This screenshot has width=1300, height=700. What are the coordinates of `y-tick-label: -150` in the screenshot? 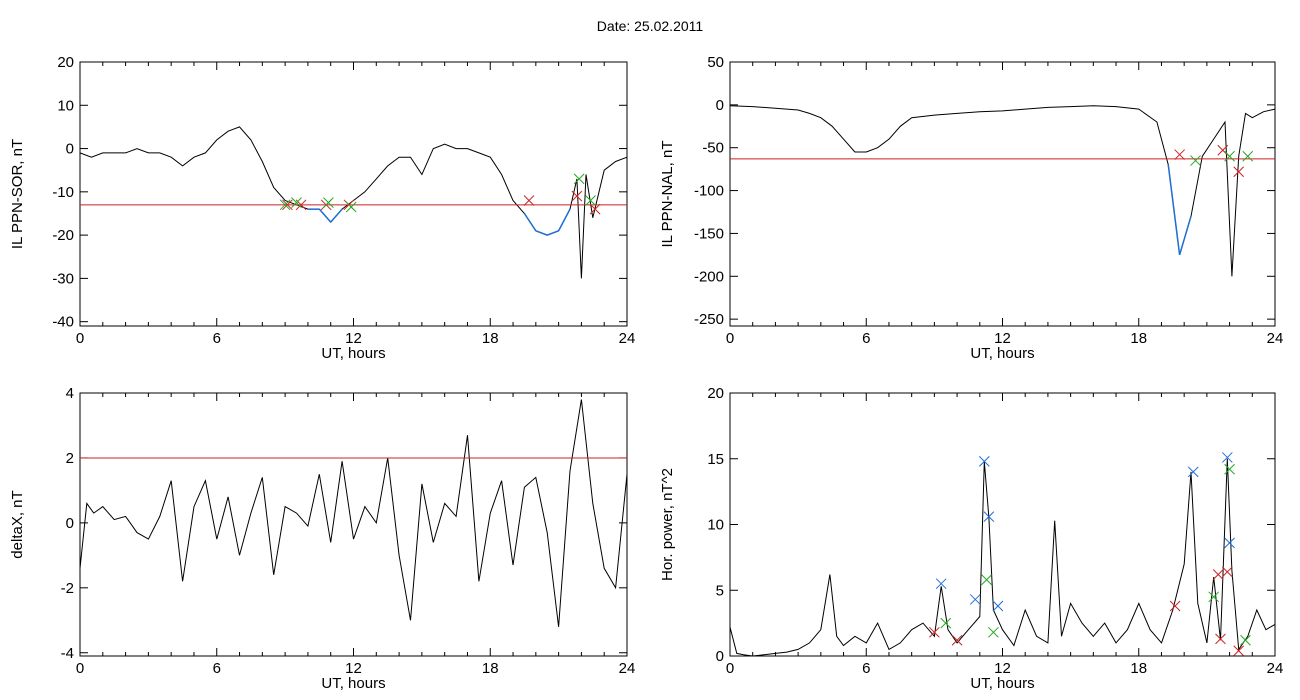 It's located at (709, 233).